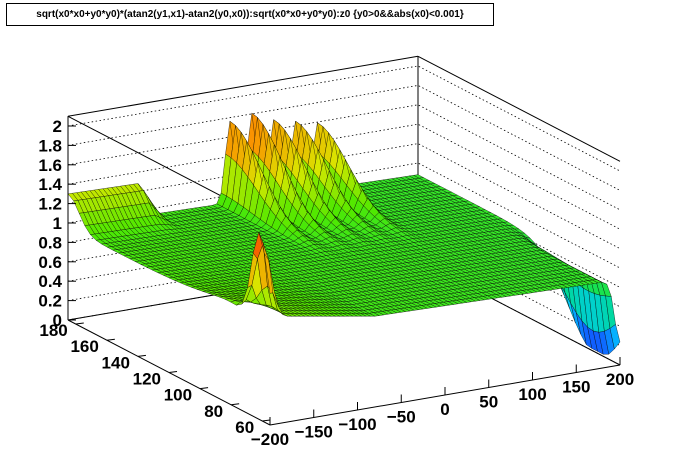 This screenshot has width=696, height=472. Describe the element at coordinates (444, 409) in the screenshot. I see `x-tick-label: 0` at that location.